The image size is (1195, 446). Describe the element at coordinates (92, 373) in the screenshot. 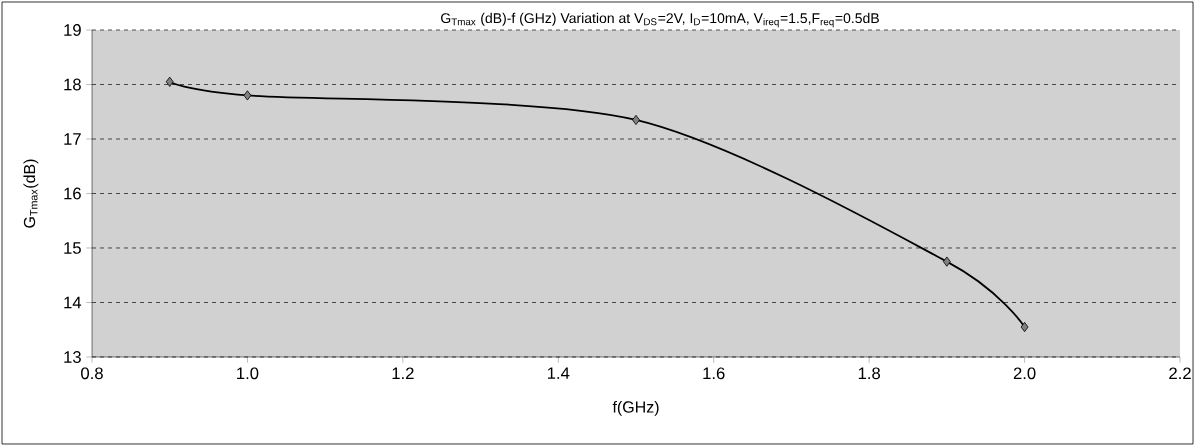

I see `x-tick-label: 0.8` at that location.